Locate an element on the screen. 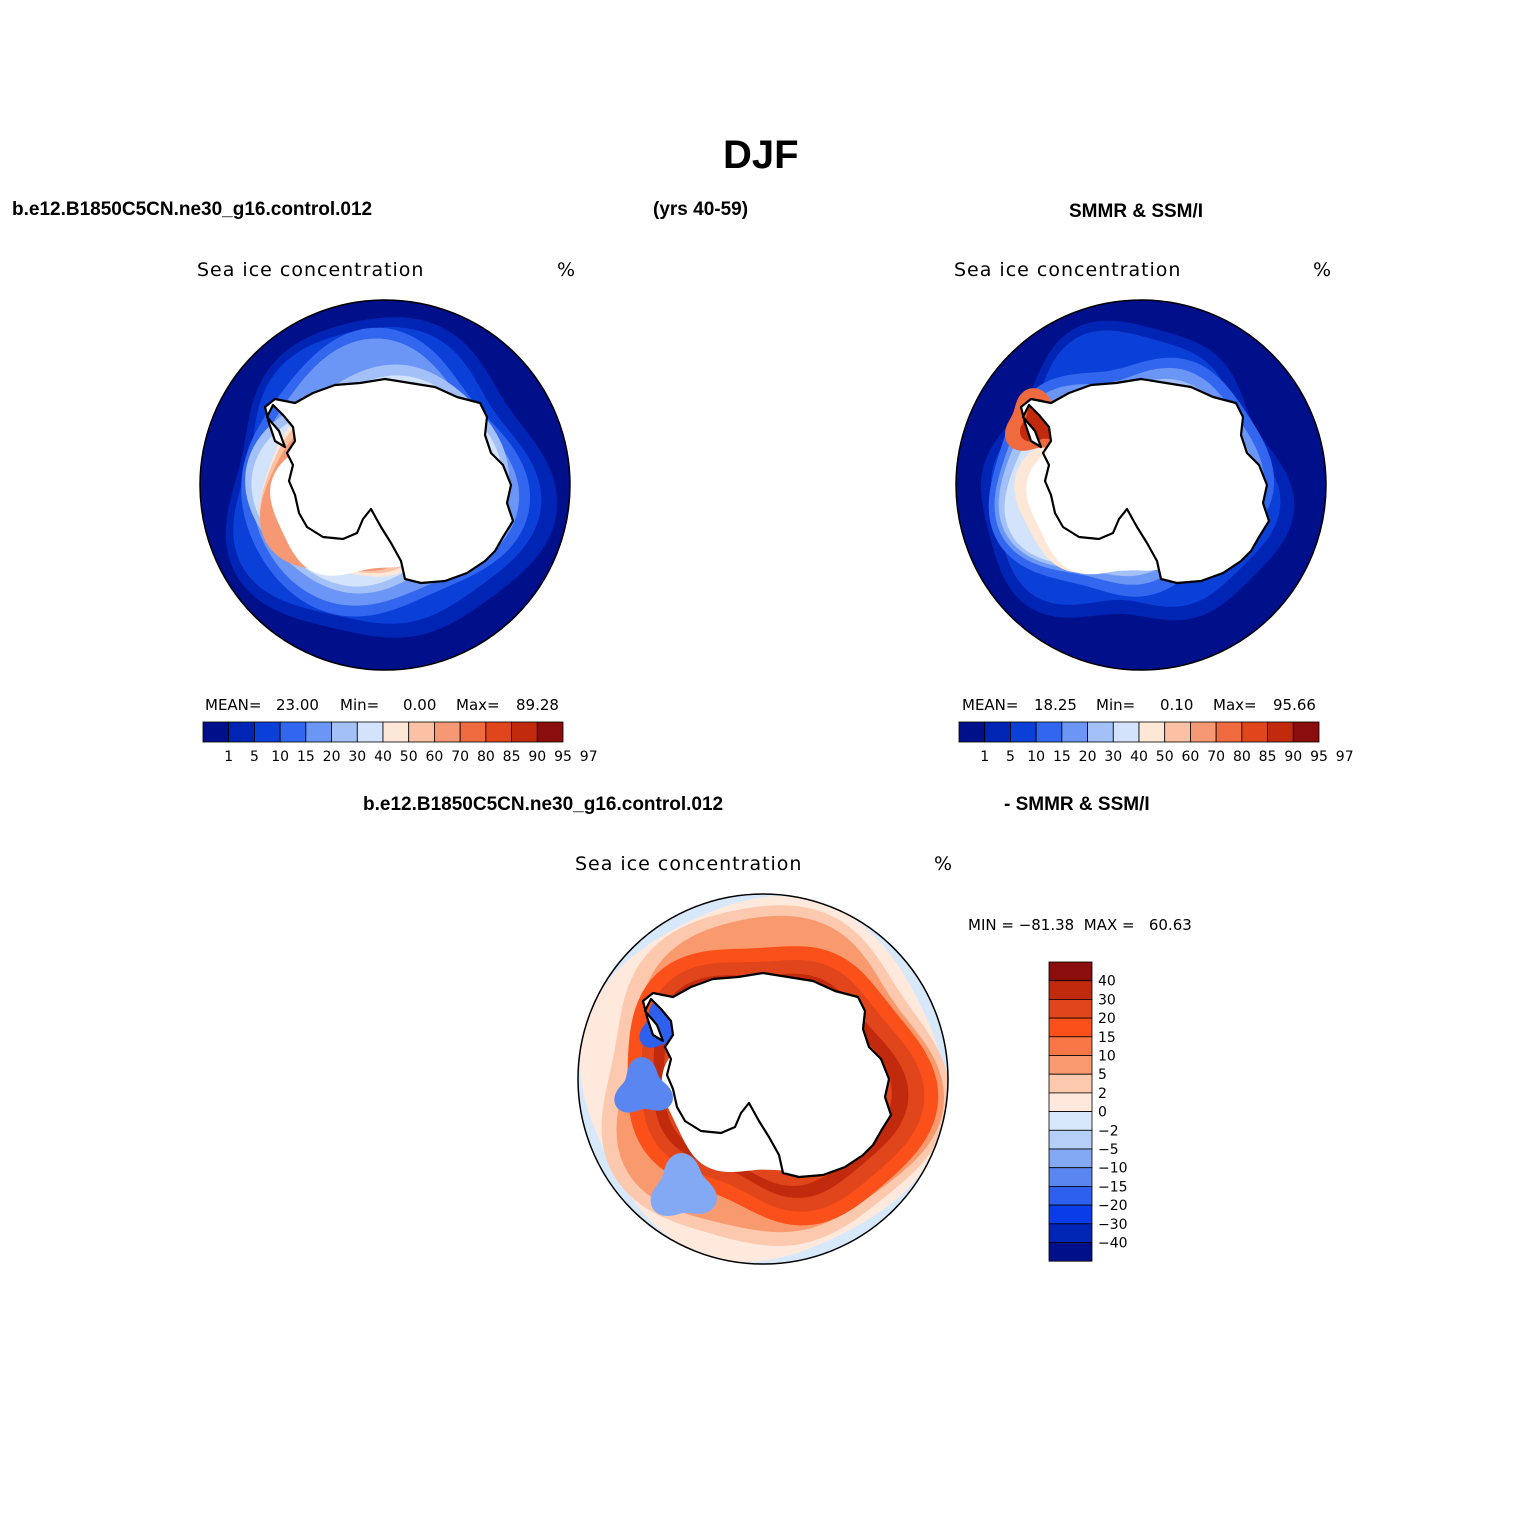 This screenshot has height=1525, width=1525. diff-colorbar-label: 10 is located at coordinates (1107, 1057).